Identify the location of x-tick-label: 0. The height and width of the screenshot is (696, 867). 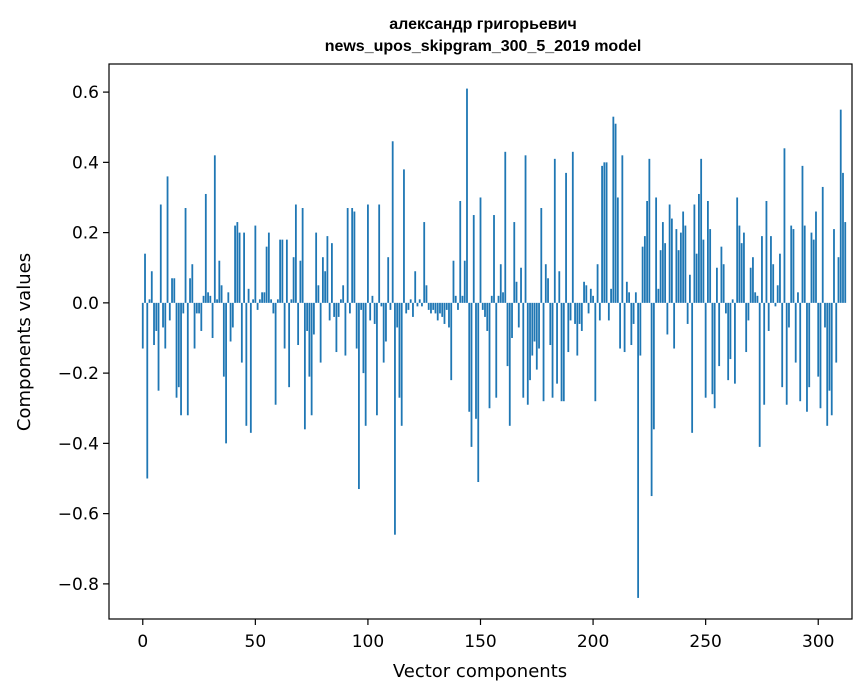
(142, 642).